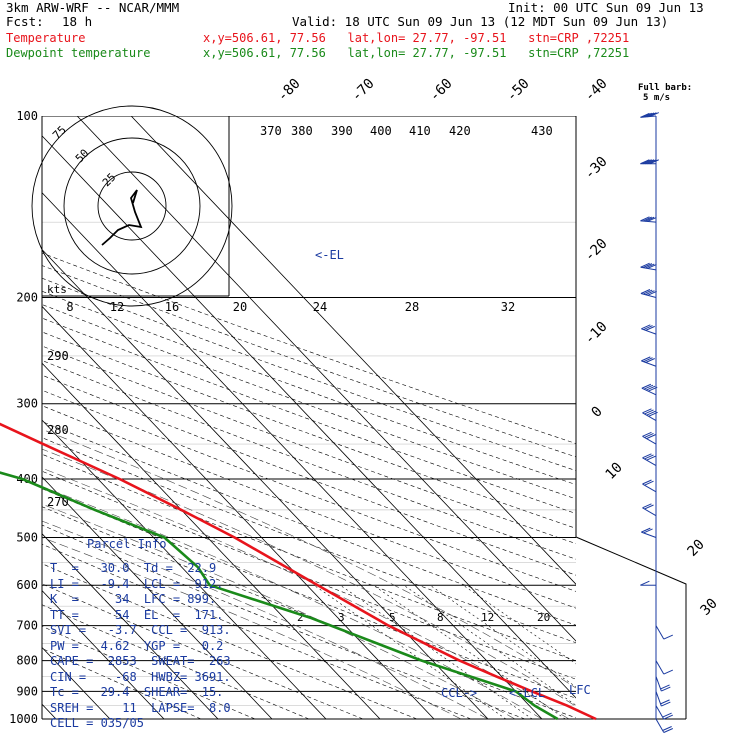 The width and height of the screenshot is (740, 740). What do you see at coordinates (441, 90) in the screenshot?
I see `isotherm-label: -60` at bounding box center [441, 90].